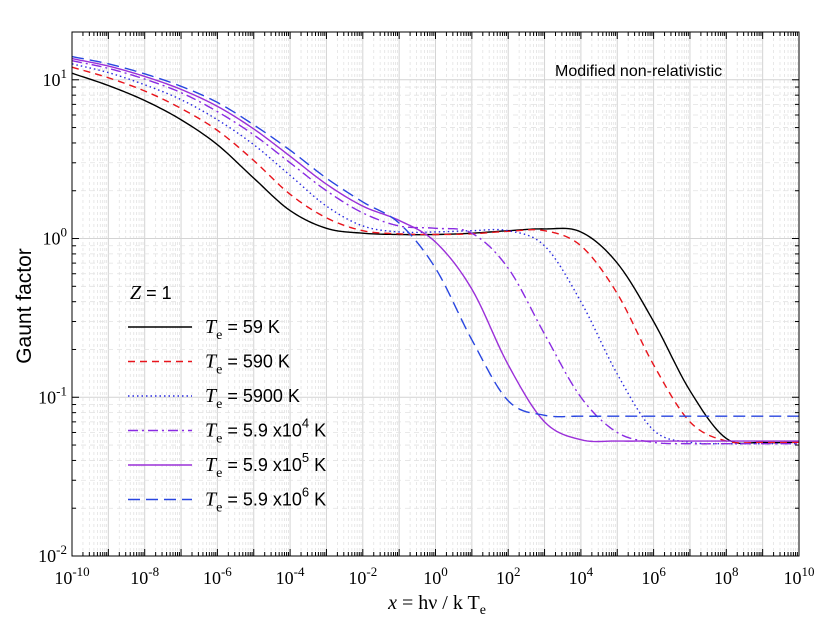 The height and width of the screenshot is (623, 830). I want to click on x-tick-label: 10⁰, so click(435, 576).